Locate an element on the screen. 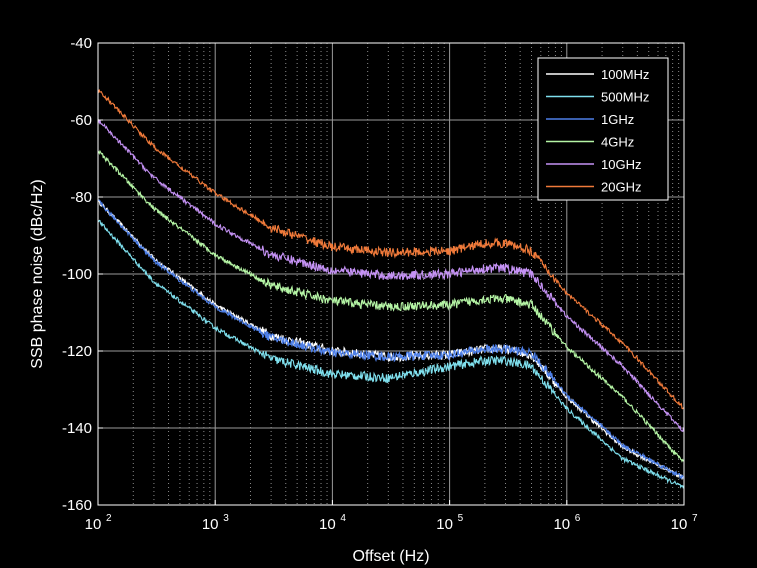  y-tick-label: -160 is located at coordinates (77, 505).